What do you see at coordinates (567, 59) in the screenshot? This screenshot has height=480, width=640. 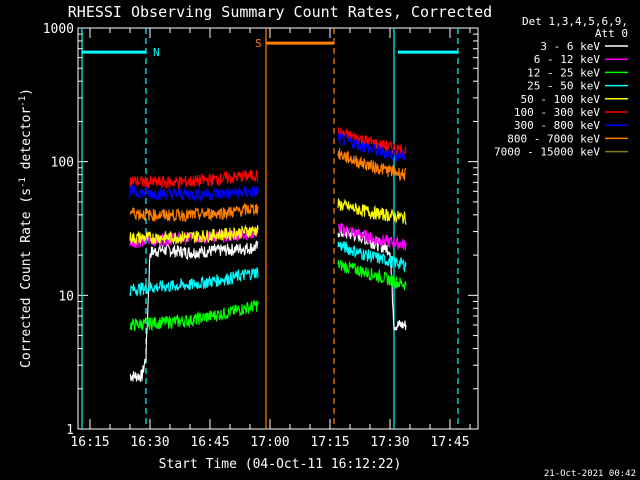 I see `legend-label: 6 - 12 keV` at bounding box center [567, 59].